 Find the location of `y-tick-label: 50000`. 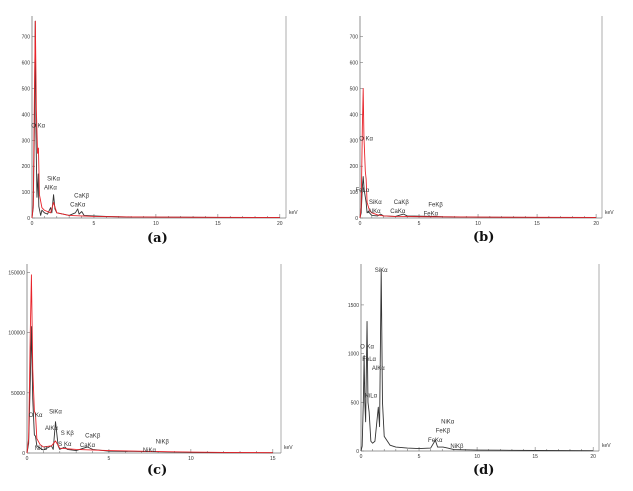

y-tick-label: 50000 is located at coordinates (18, 394).